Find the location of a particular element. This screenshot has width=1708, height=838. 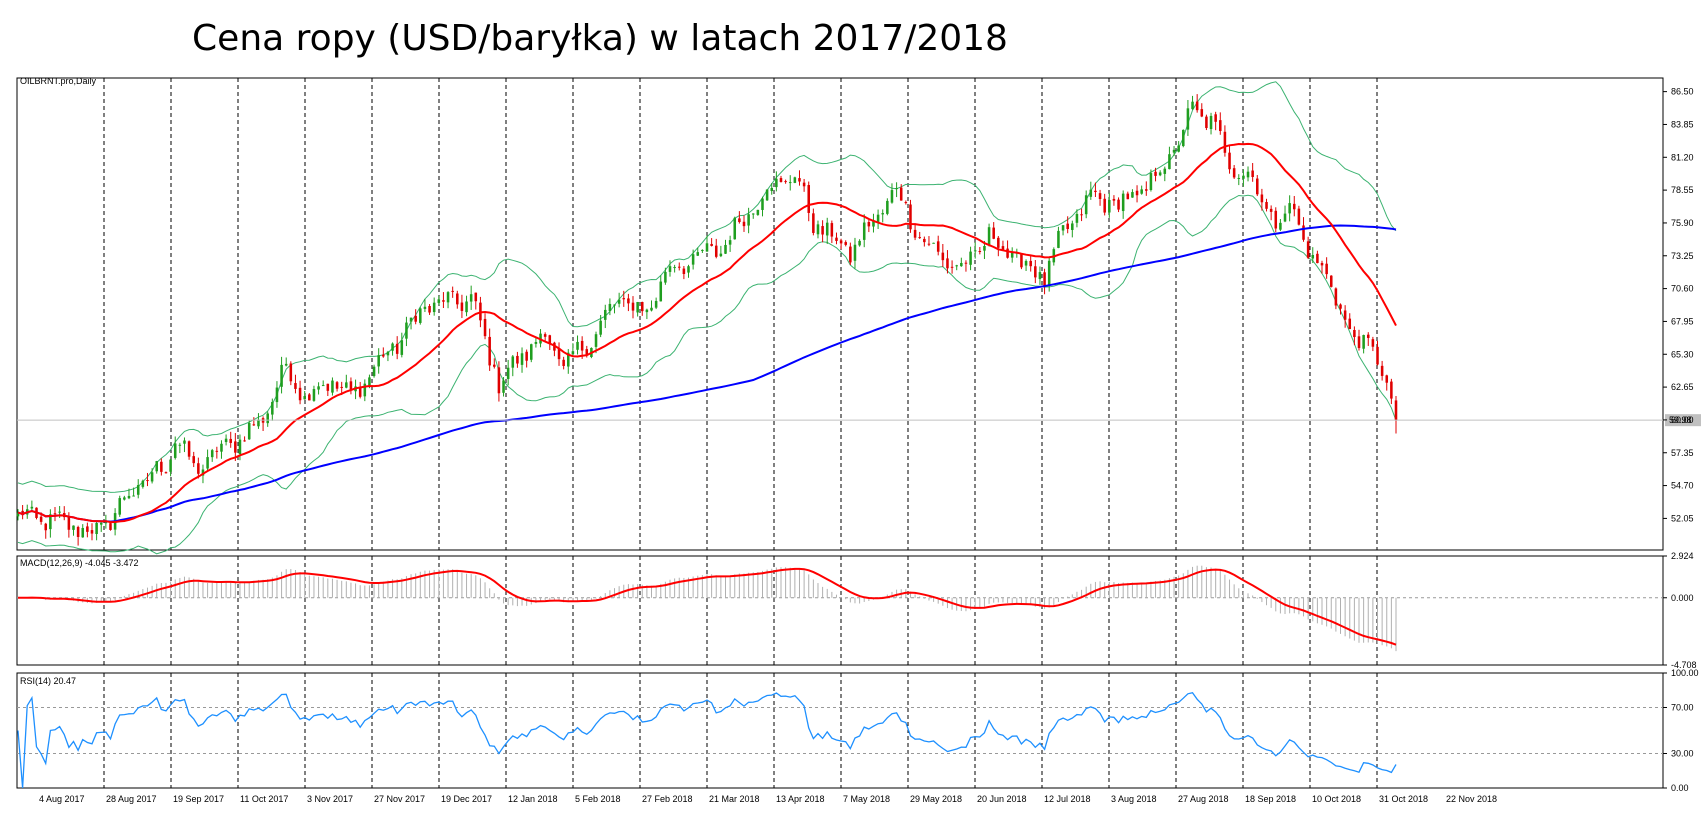

rsi-panel-content is located at coordinates (707, 740).